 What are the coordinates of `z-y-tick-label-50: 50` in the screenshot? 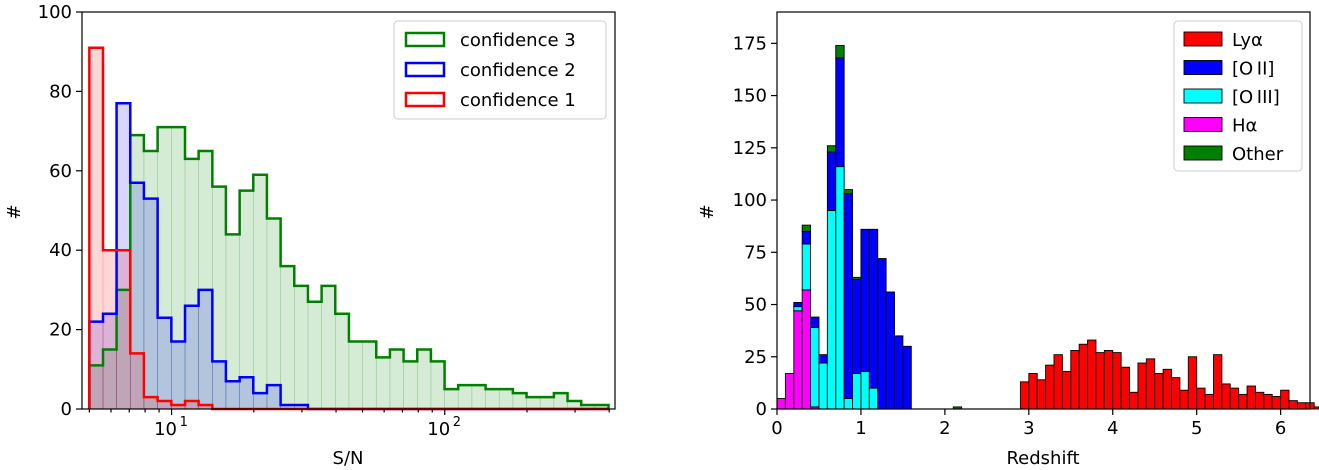 It's located at (755, 305).